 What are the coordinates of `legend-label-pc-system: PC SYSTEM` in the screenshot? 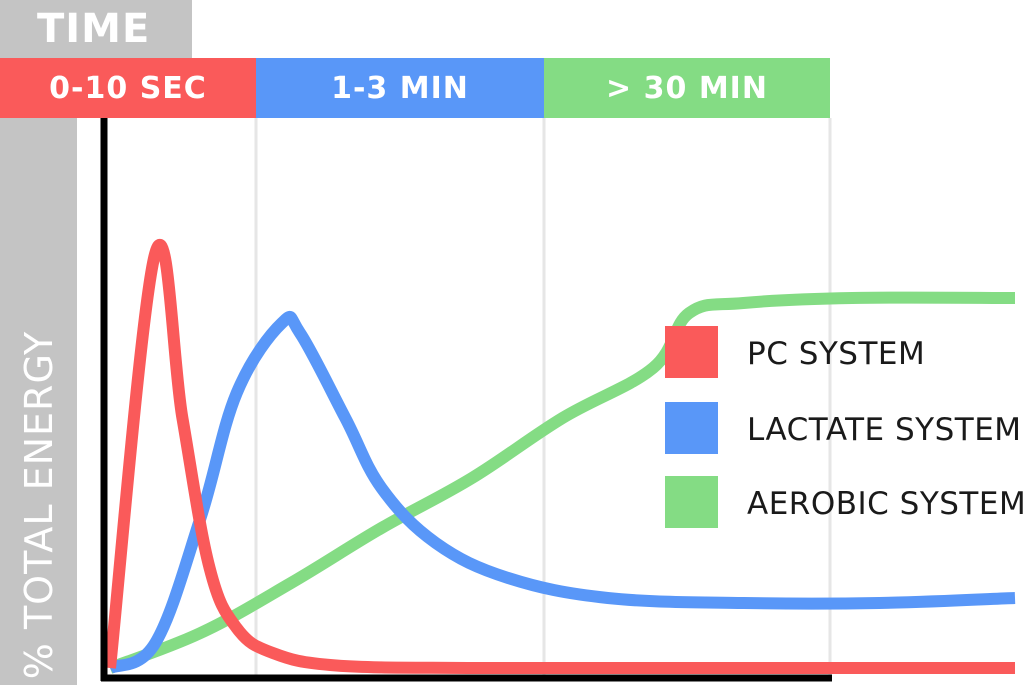 It's located at (836, 354).